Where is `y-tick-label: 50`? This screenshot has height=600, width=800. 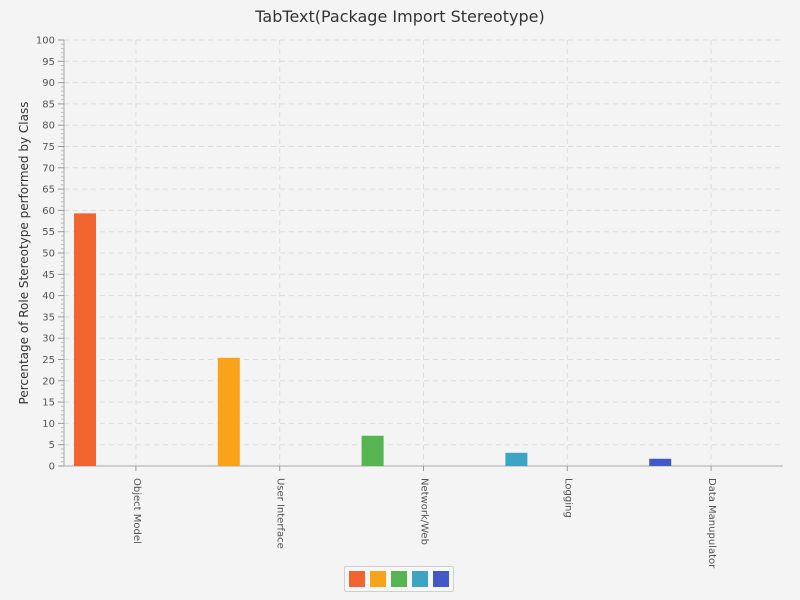 y-tick-label: 50 is located at coordinates (48, 254).